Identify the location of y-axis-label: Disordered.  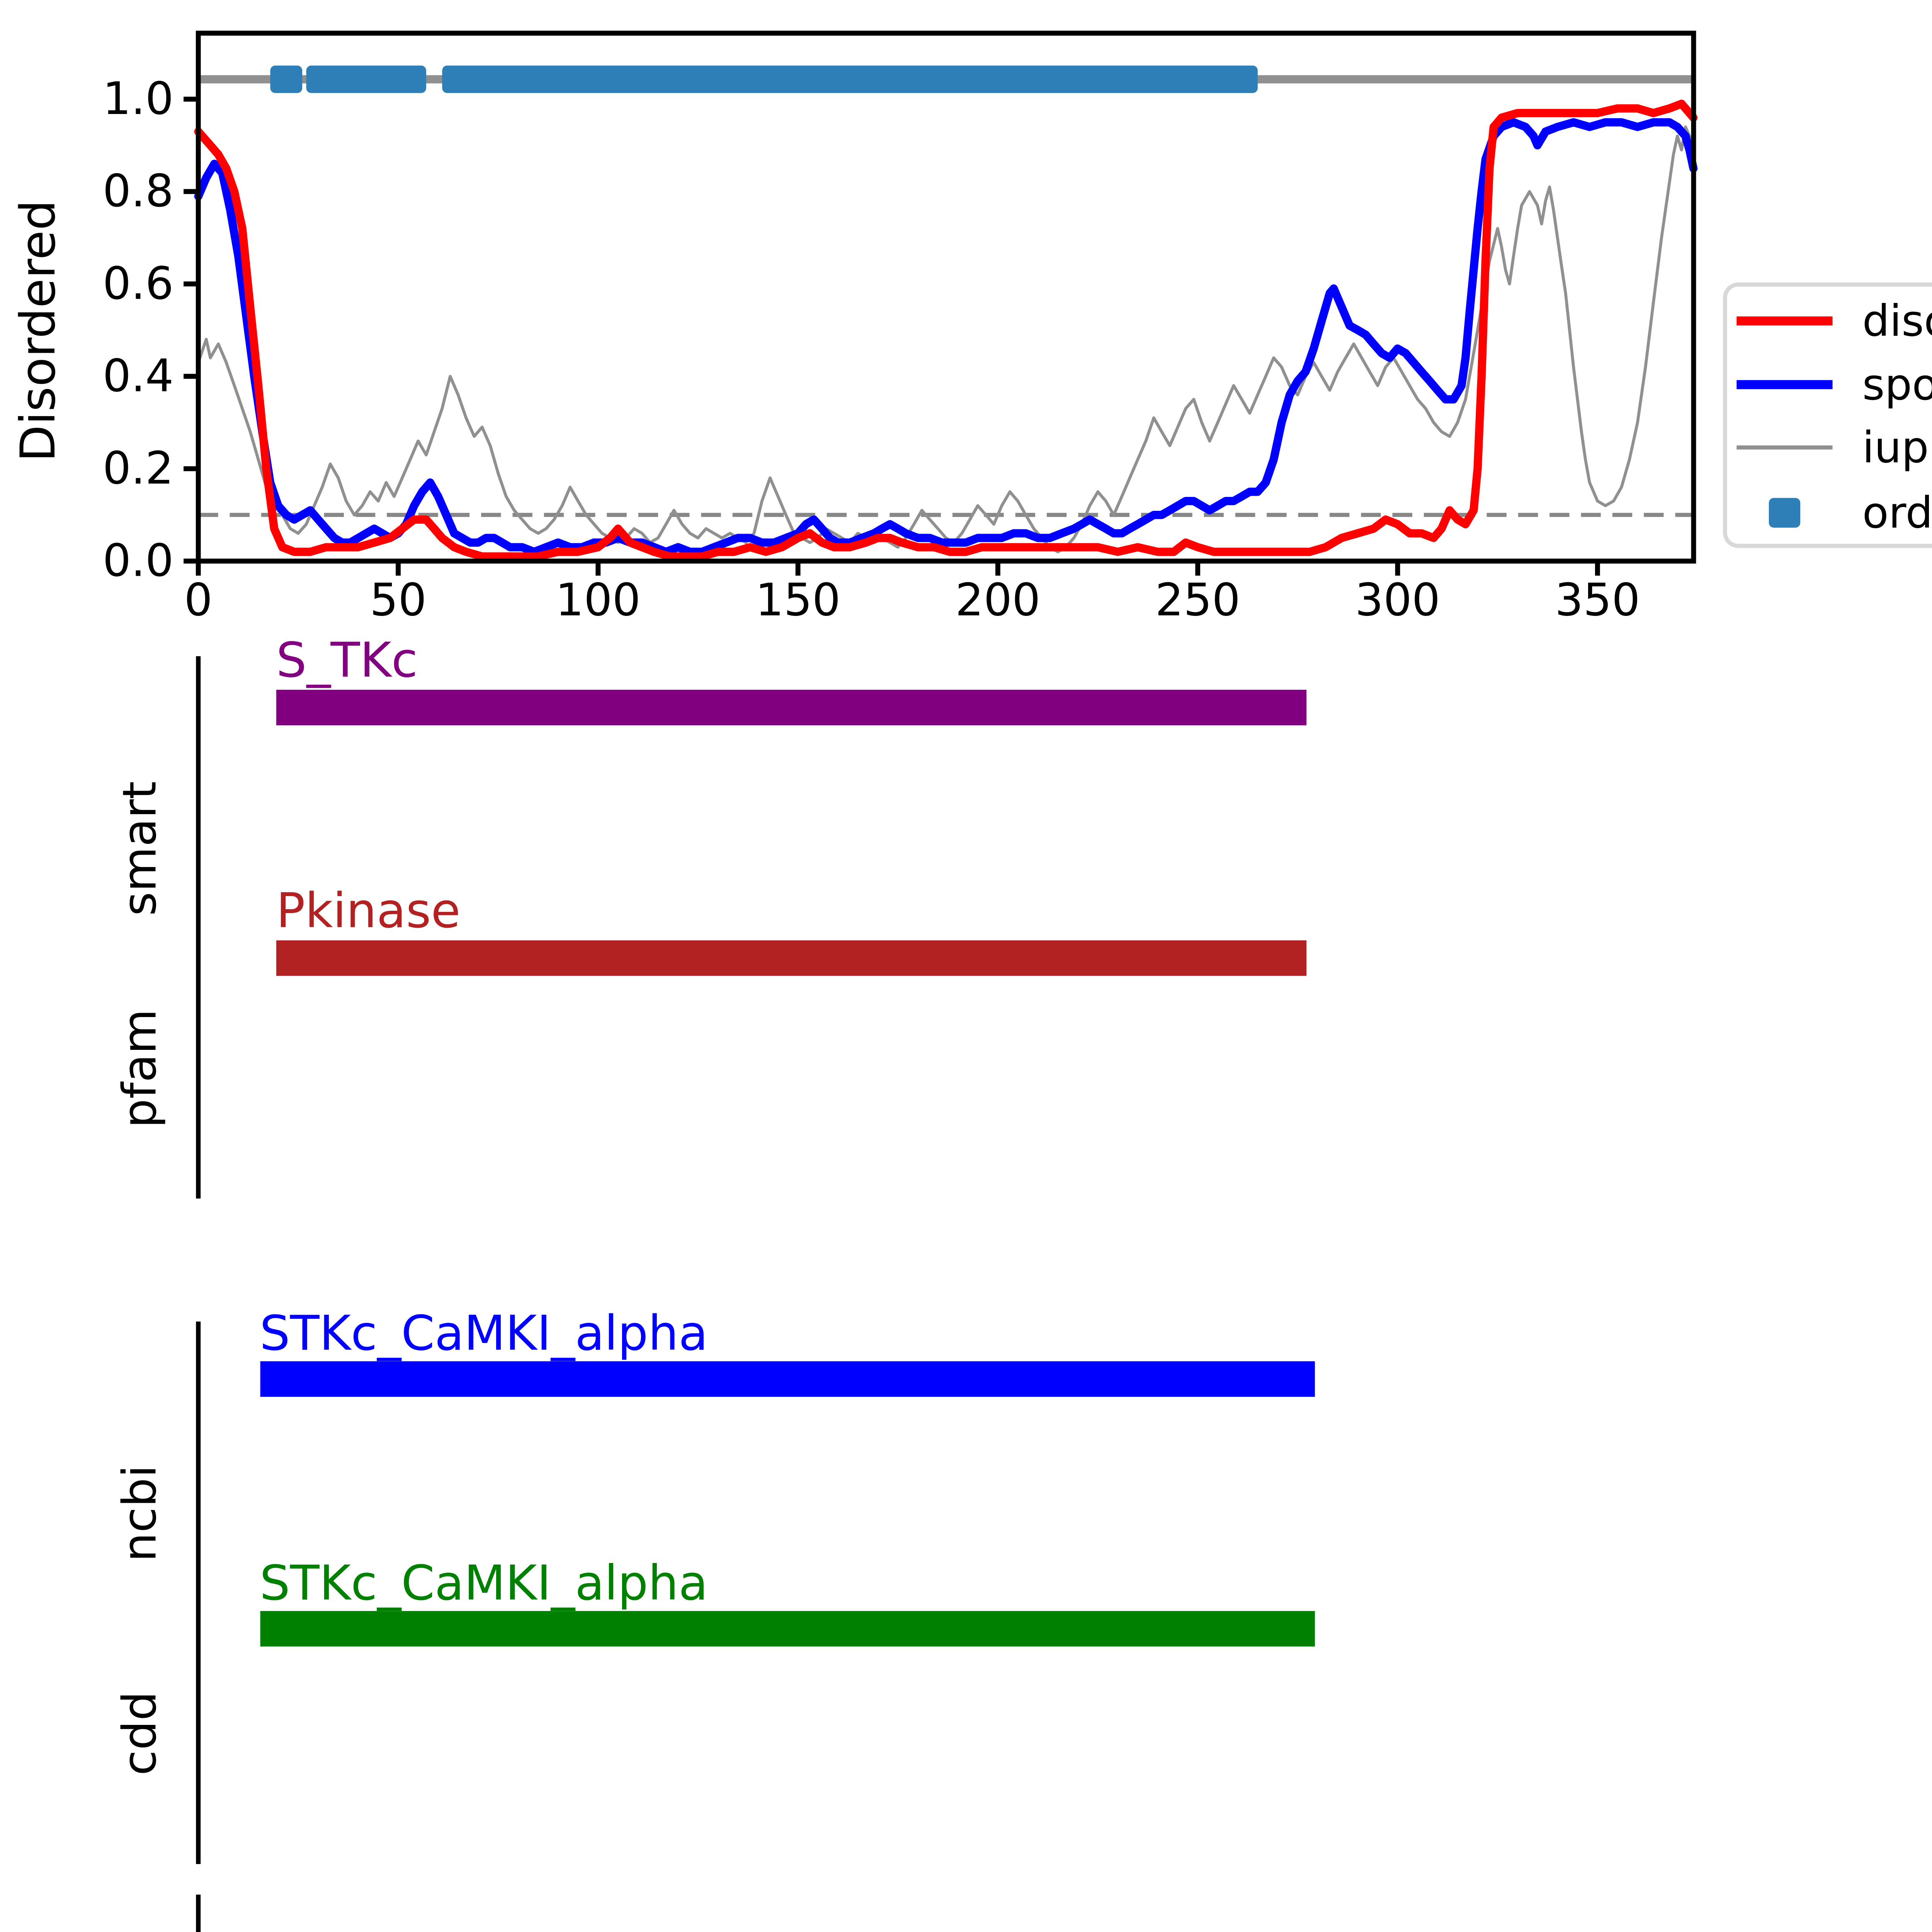
(38, 331).